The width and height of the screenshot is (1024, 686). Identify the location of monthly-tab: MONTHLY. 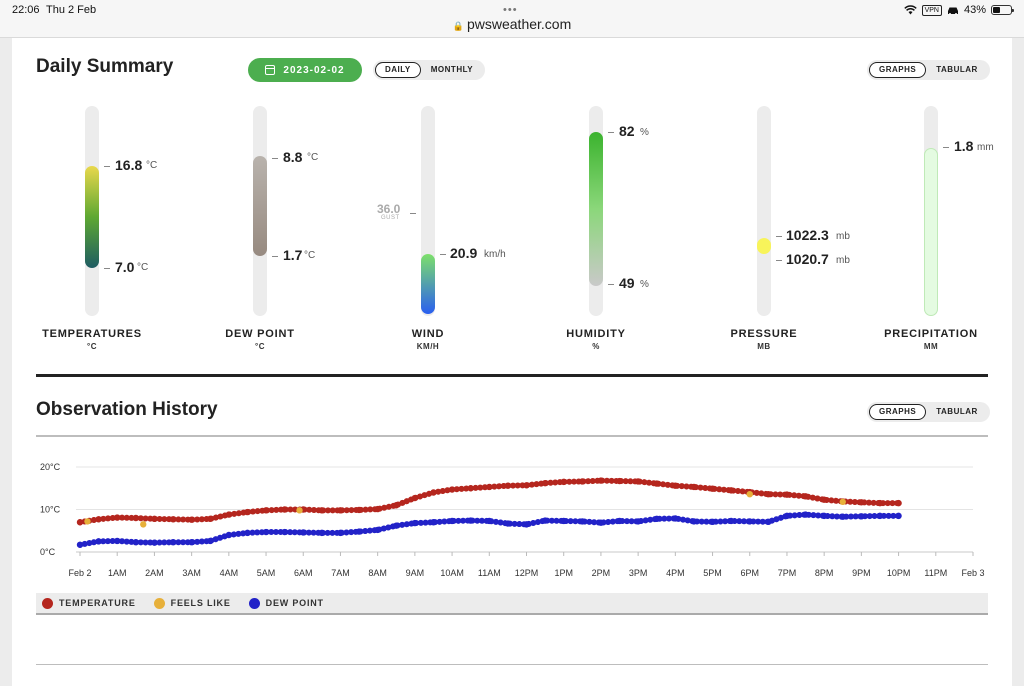
(452, 69).